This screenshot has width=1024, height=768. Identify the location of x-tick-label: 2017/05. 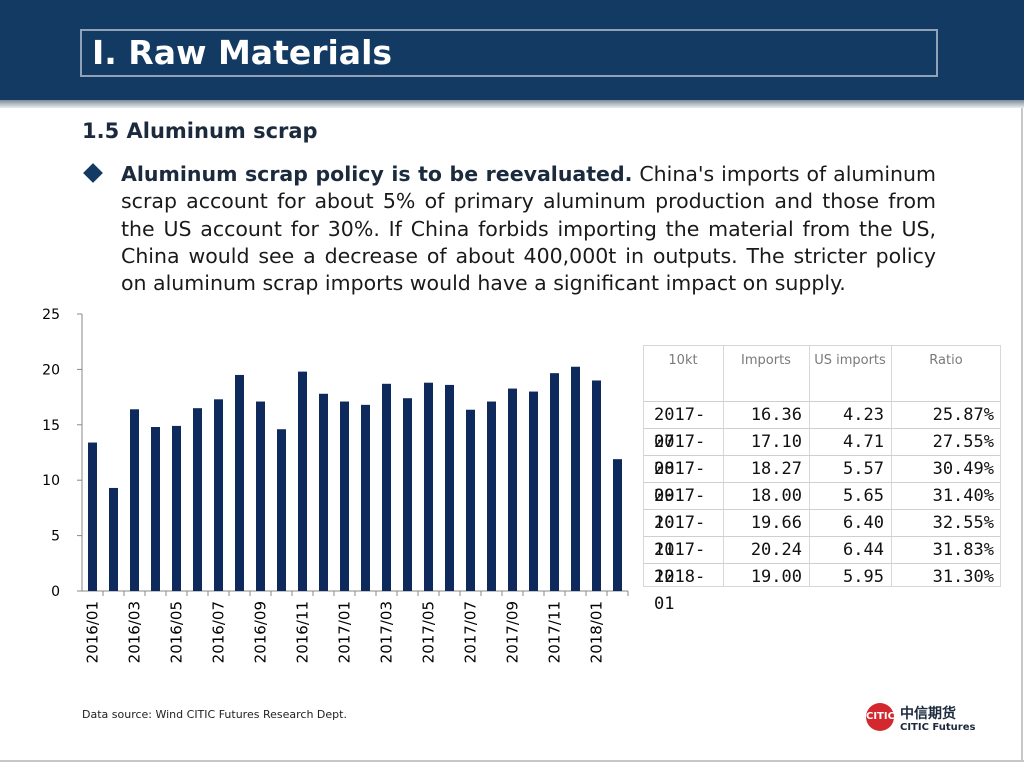
(429, 632).